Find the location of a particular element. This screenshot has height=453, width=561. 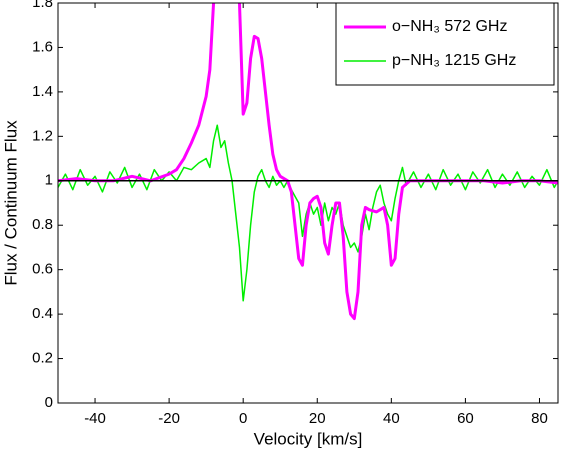

legend-label: o−NH₃ 572 GHz is located at coordinates (449, 26).